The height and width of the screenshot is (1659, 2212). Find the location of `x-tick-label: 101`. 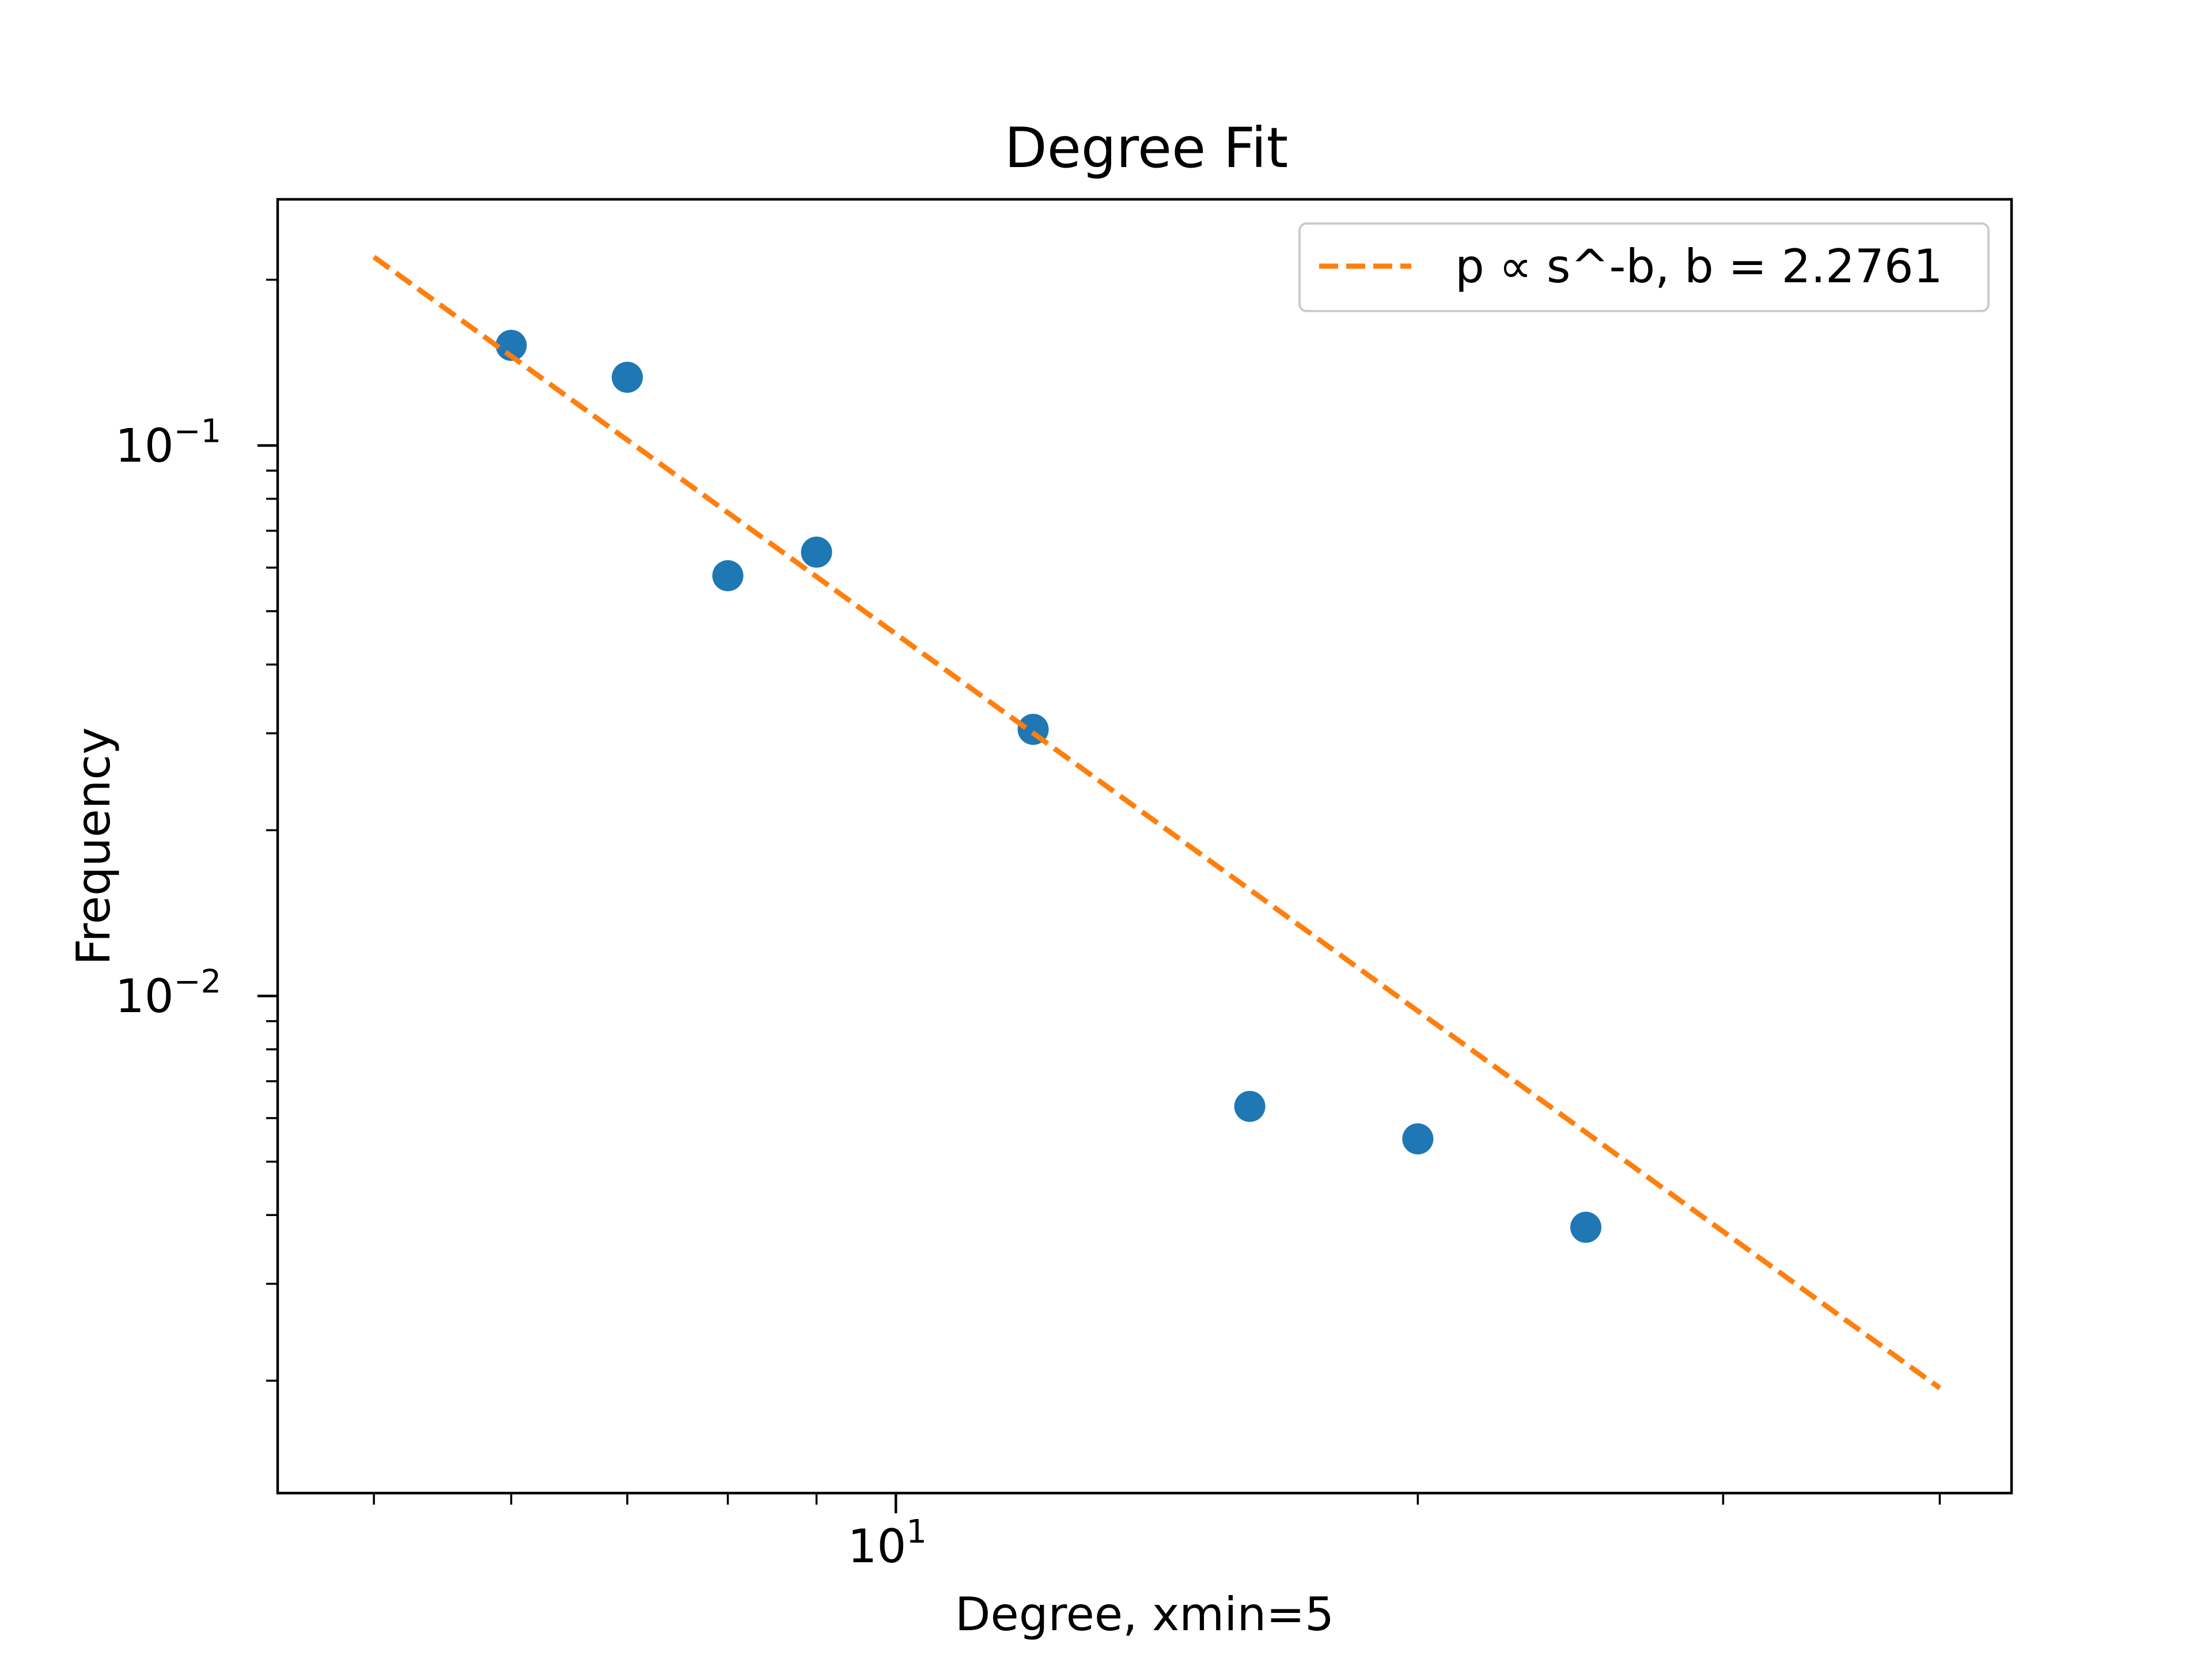

x-tick-label: 101 is located at coordinates (886, 1543).